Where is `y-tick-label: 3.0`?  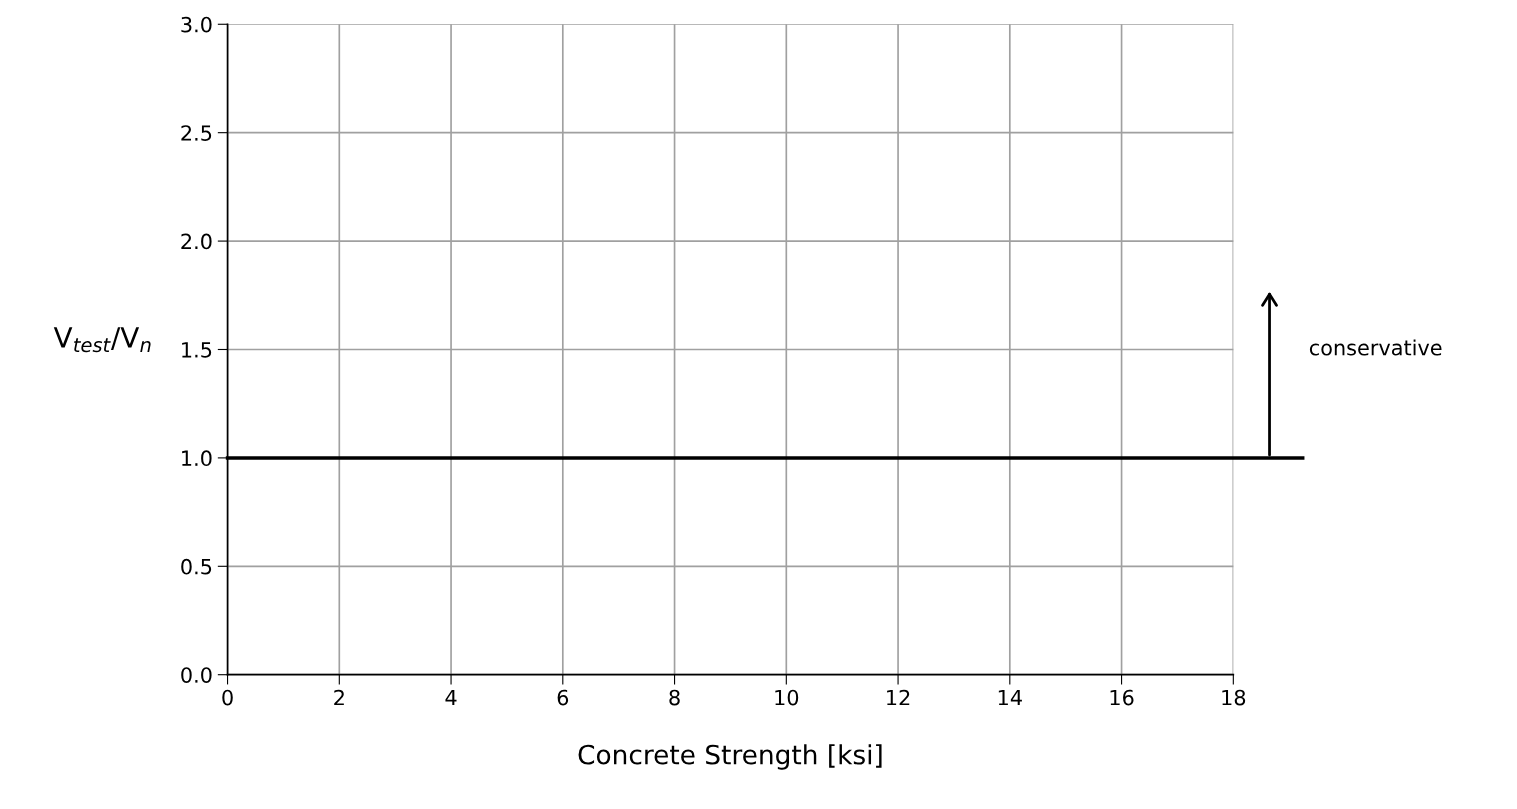 y-tick-label: 3.0 is located at coordinates (196, 24).